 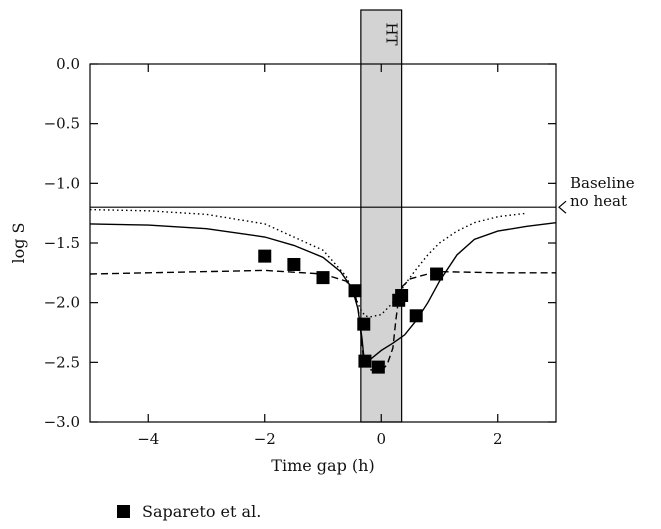 I want to click on legend: Sapareto et al., so click(x=189, y=511).